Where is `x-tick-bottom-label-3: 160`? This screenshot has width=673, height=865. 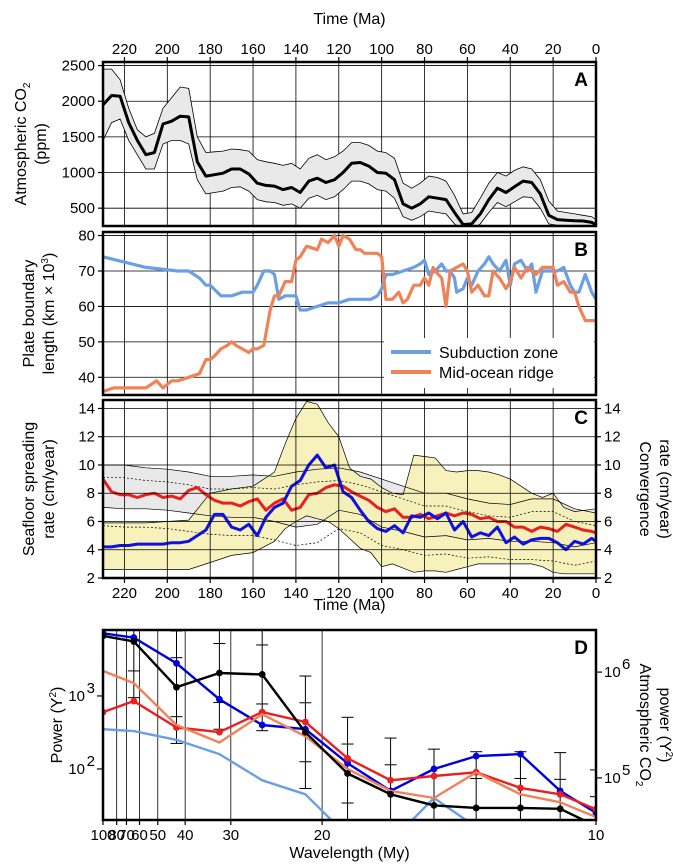 x-tick-bottom-label-3: 160 is located at coordinates (253, 593).